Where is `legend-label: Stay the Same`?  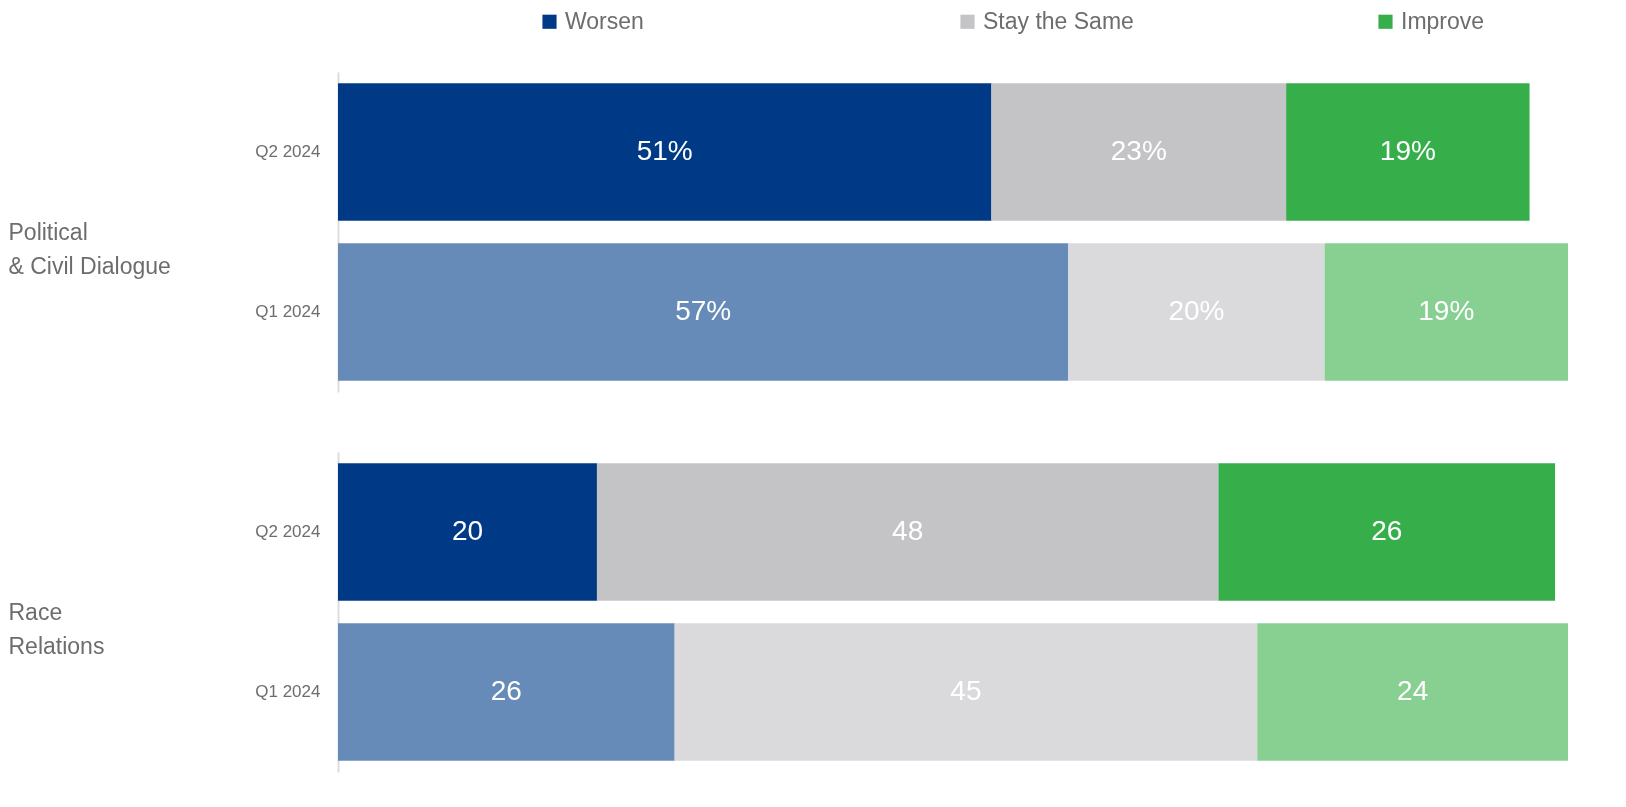 legend-label: Stay the Same is located at coordinates (1058, 20).